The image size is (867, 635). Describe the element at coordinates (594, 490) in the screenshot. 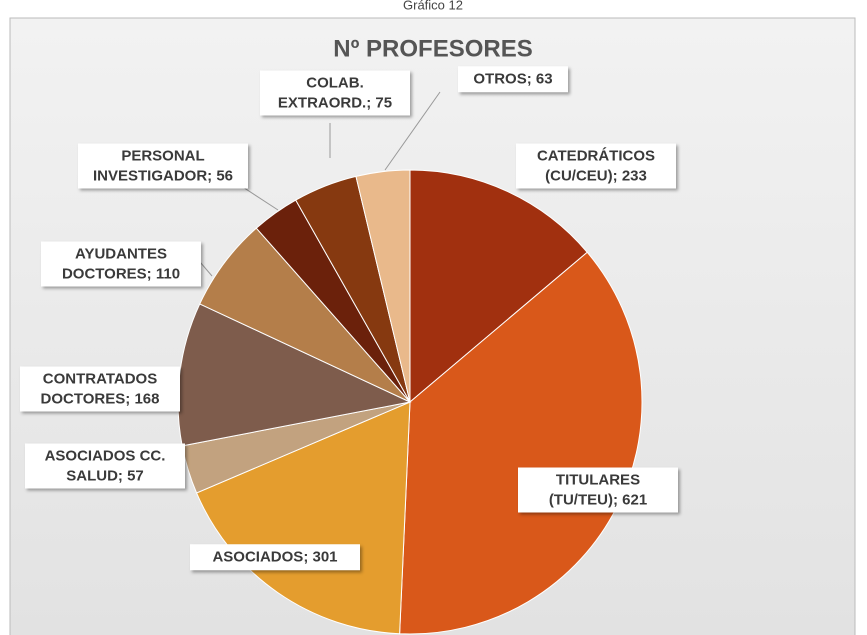

I see `label-category: TITULARES (TU/TEU)` at that location.